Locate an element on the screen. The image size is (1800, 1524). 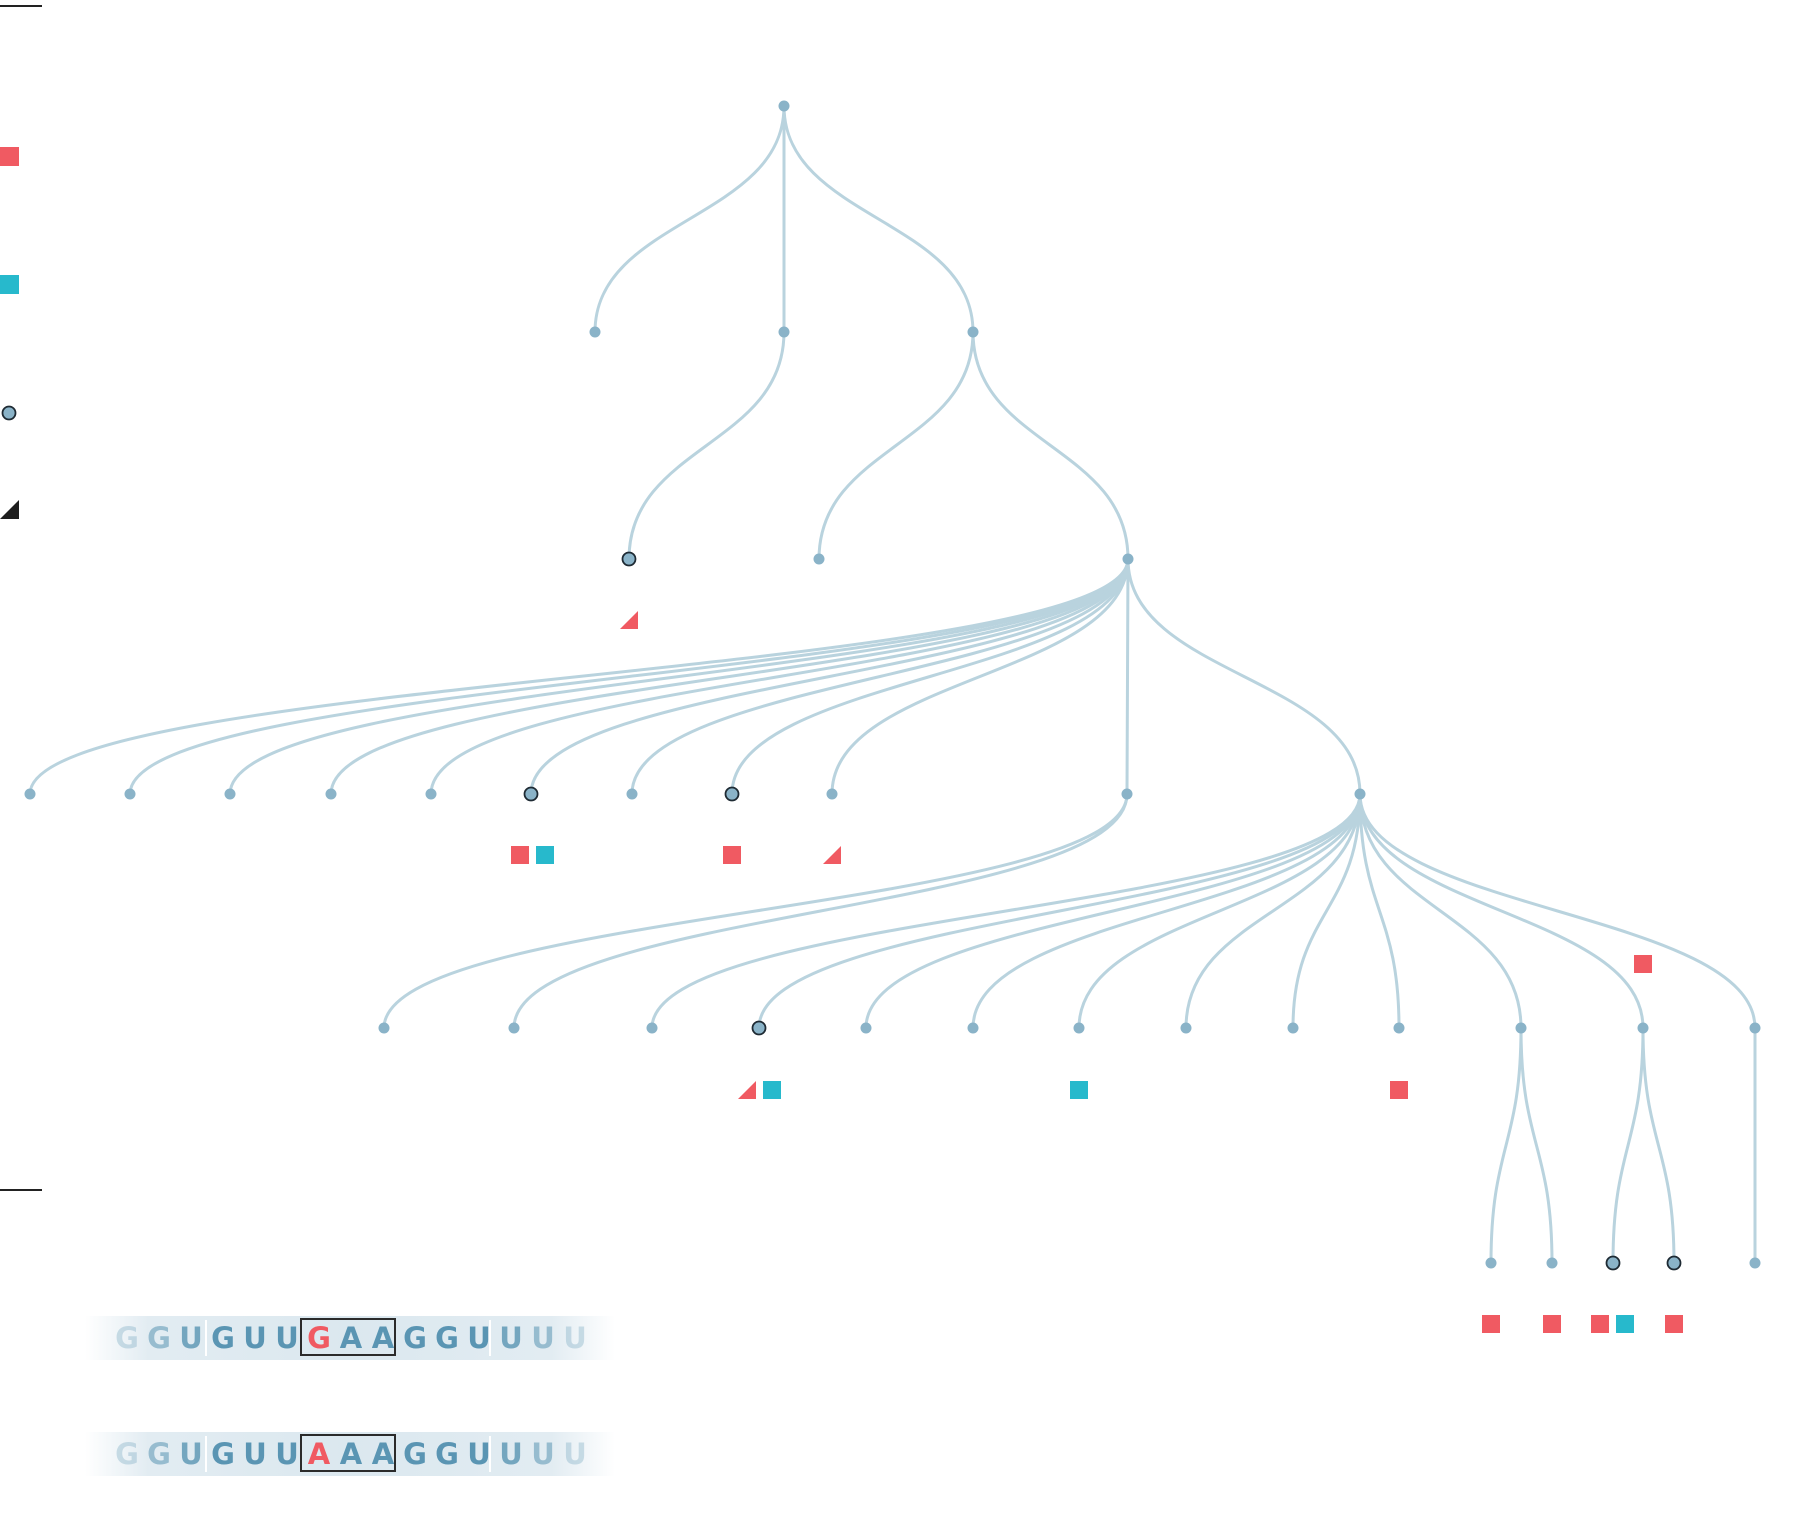
tree-node-d3 is located at coordinates (652, 1028).